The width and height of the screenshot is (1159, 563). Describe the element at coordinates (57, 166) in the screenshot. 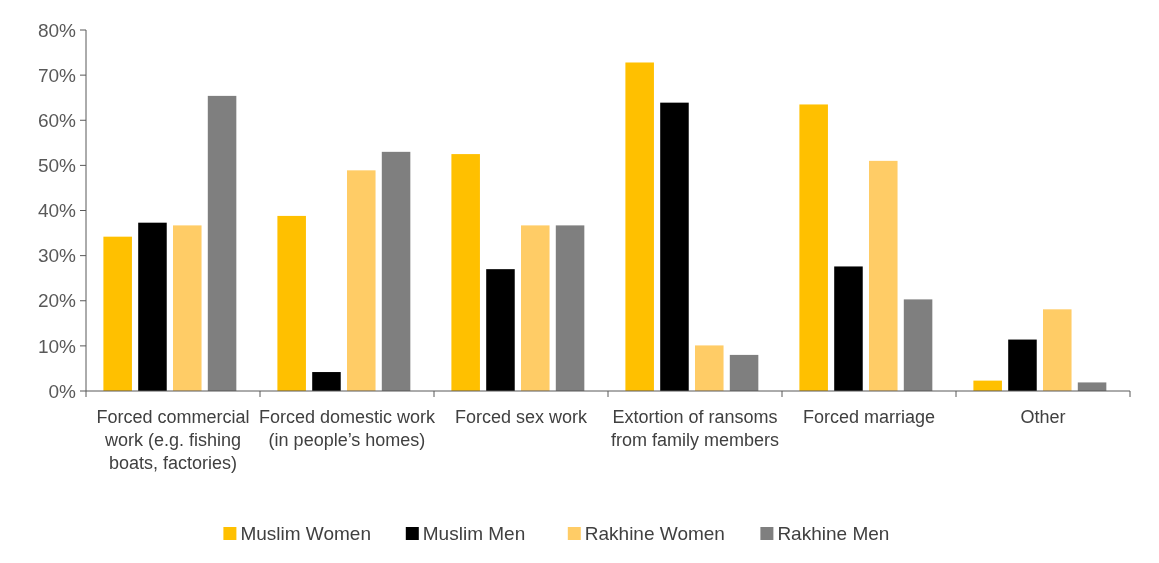

I see `y-tick-label: 50%` at that location.